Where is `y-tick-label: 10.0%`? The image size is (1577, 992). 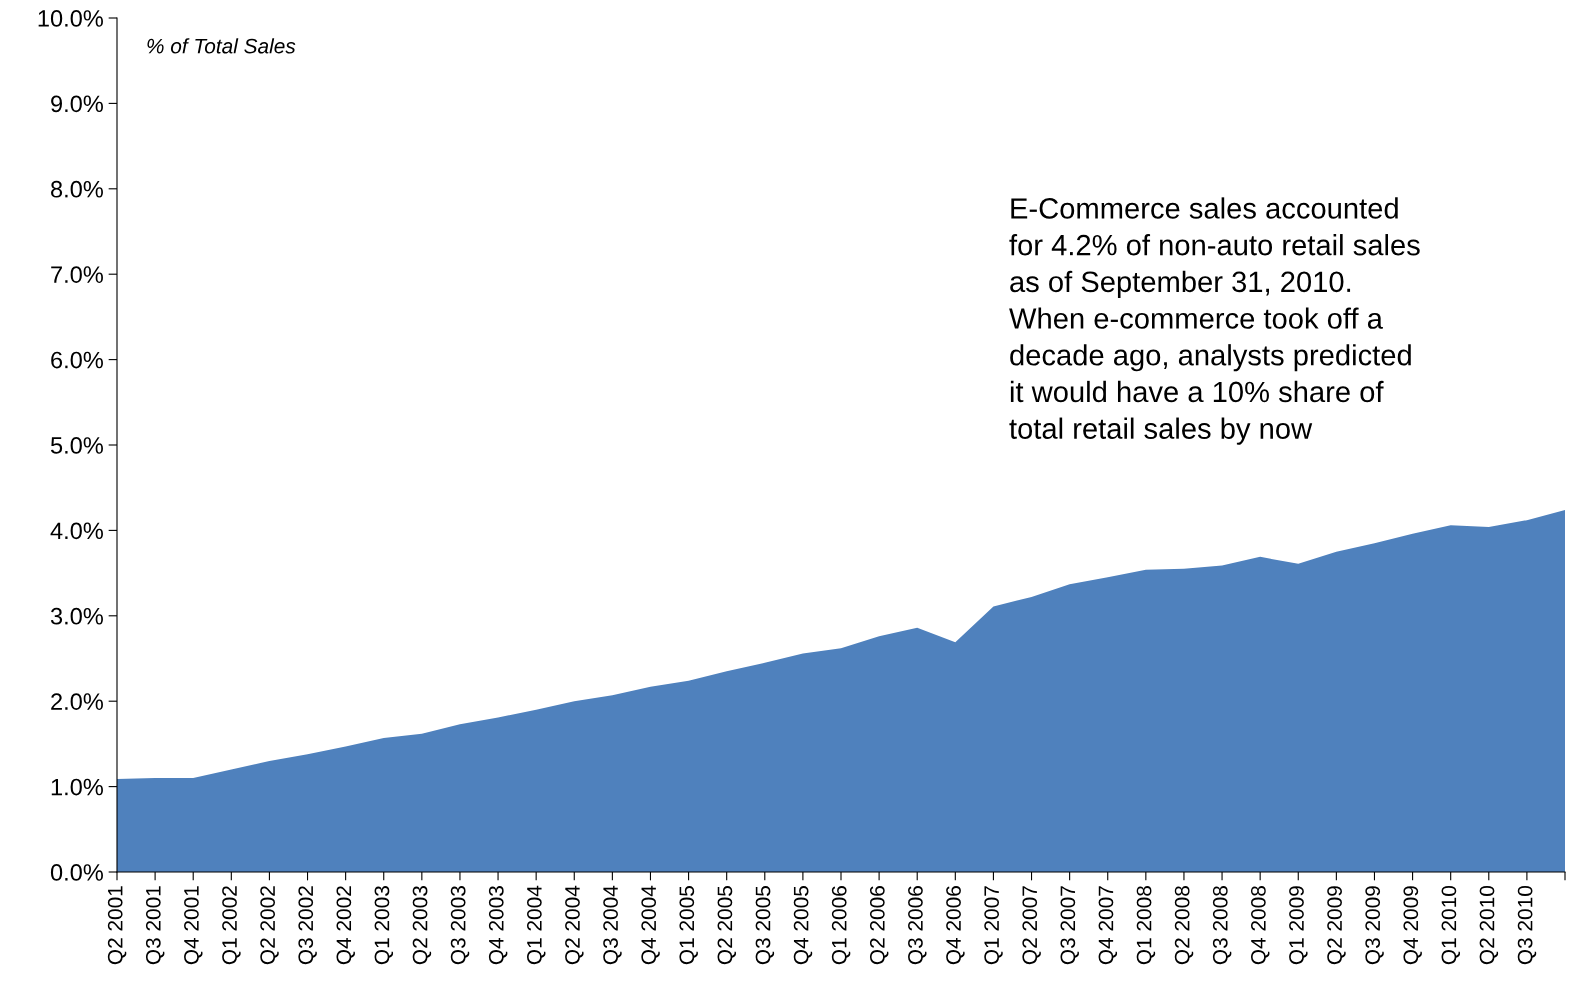 y-tick-label: 10.0% is located at coordinates (70, 18).